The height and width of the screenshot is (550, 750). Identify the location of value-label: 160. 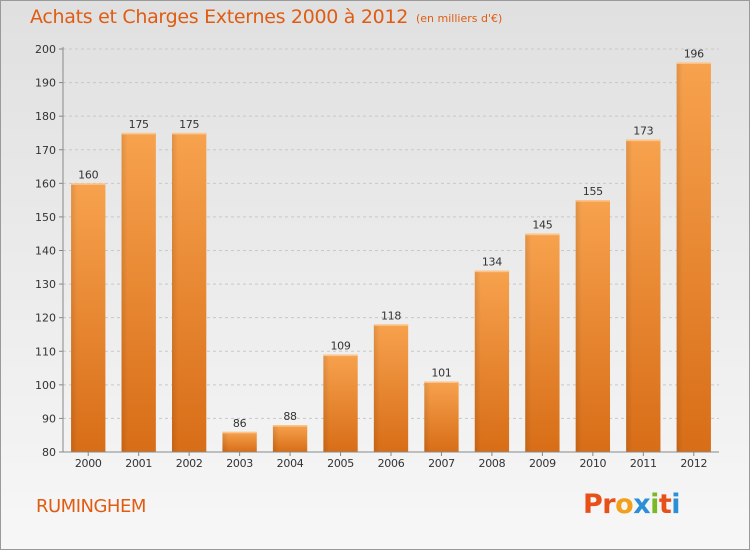
(88, 174).